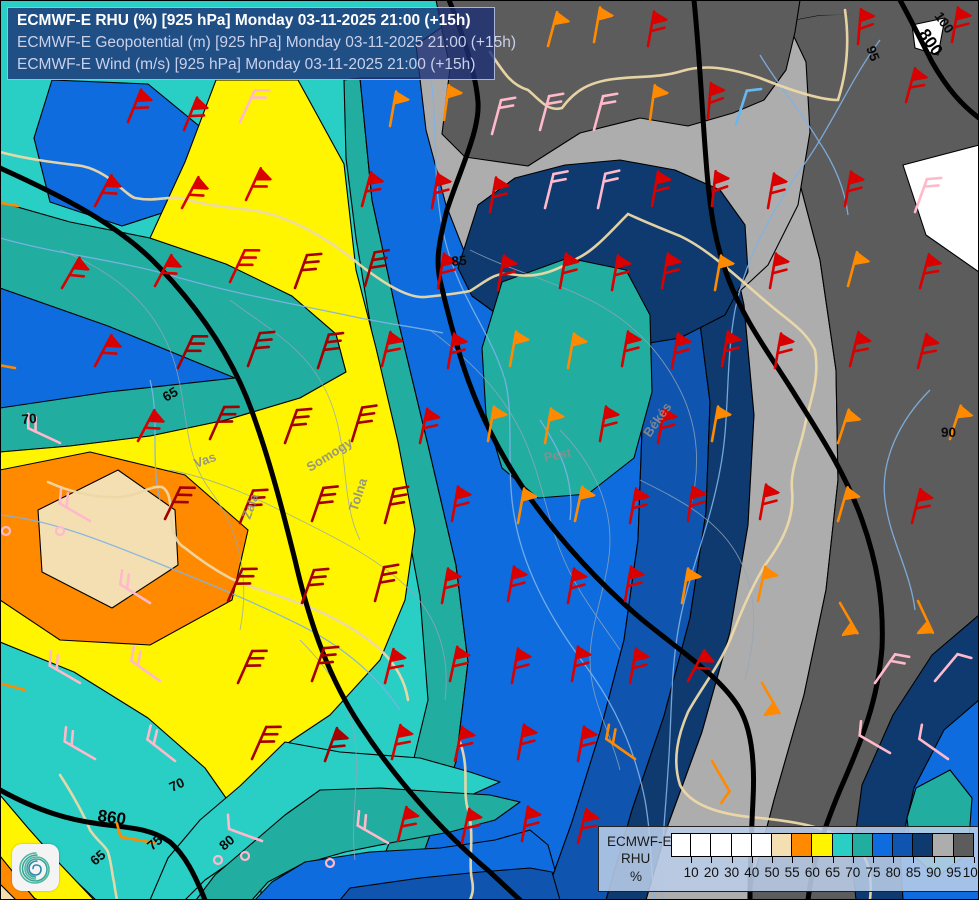 The width and height of the screenshot is (979, 900). Describe the element at coordinates (34, 868) in the screenshot. I see `spiral-logo-icon` at that location.